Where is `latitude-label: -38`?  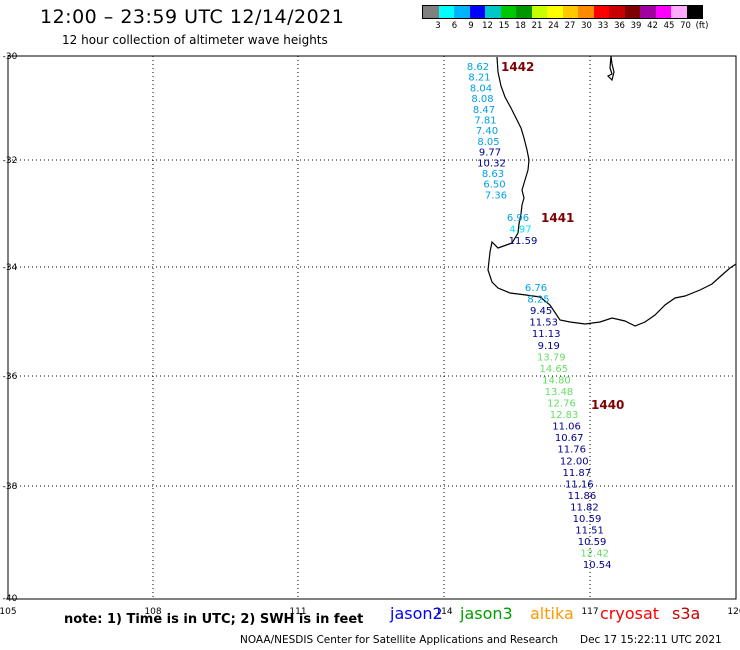 latitude-label: -38 is located at coordinates (10, 487).